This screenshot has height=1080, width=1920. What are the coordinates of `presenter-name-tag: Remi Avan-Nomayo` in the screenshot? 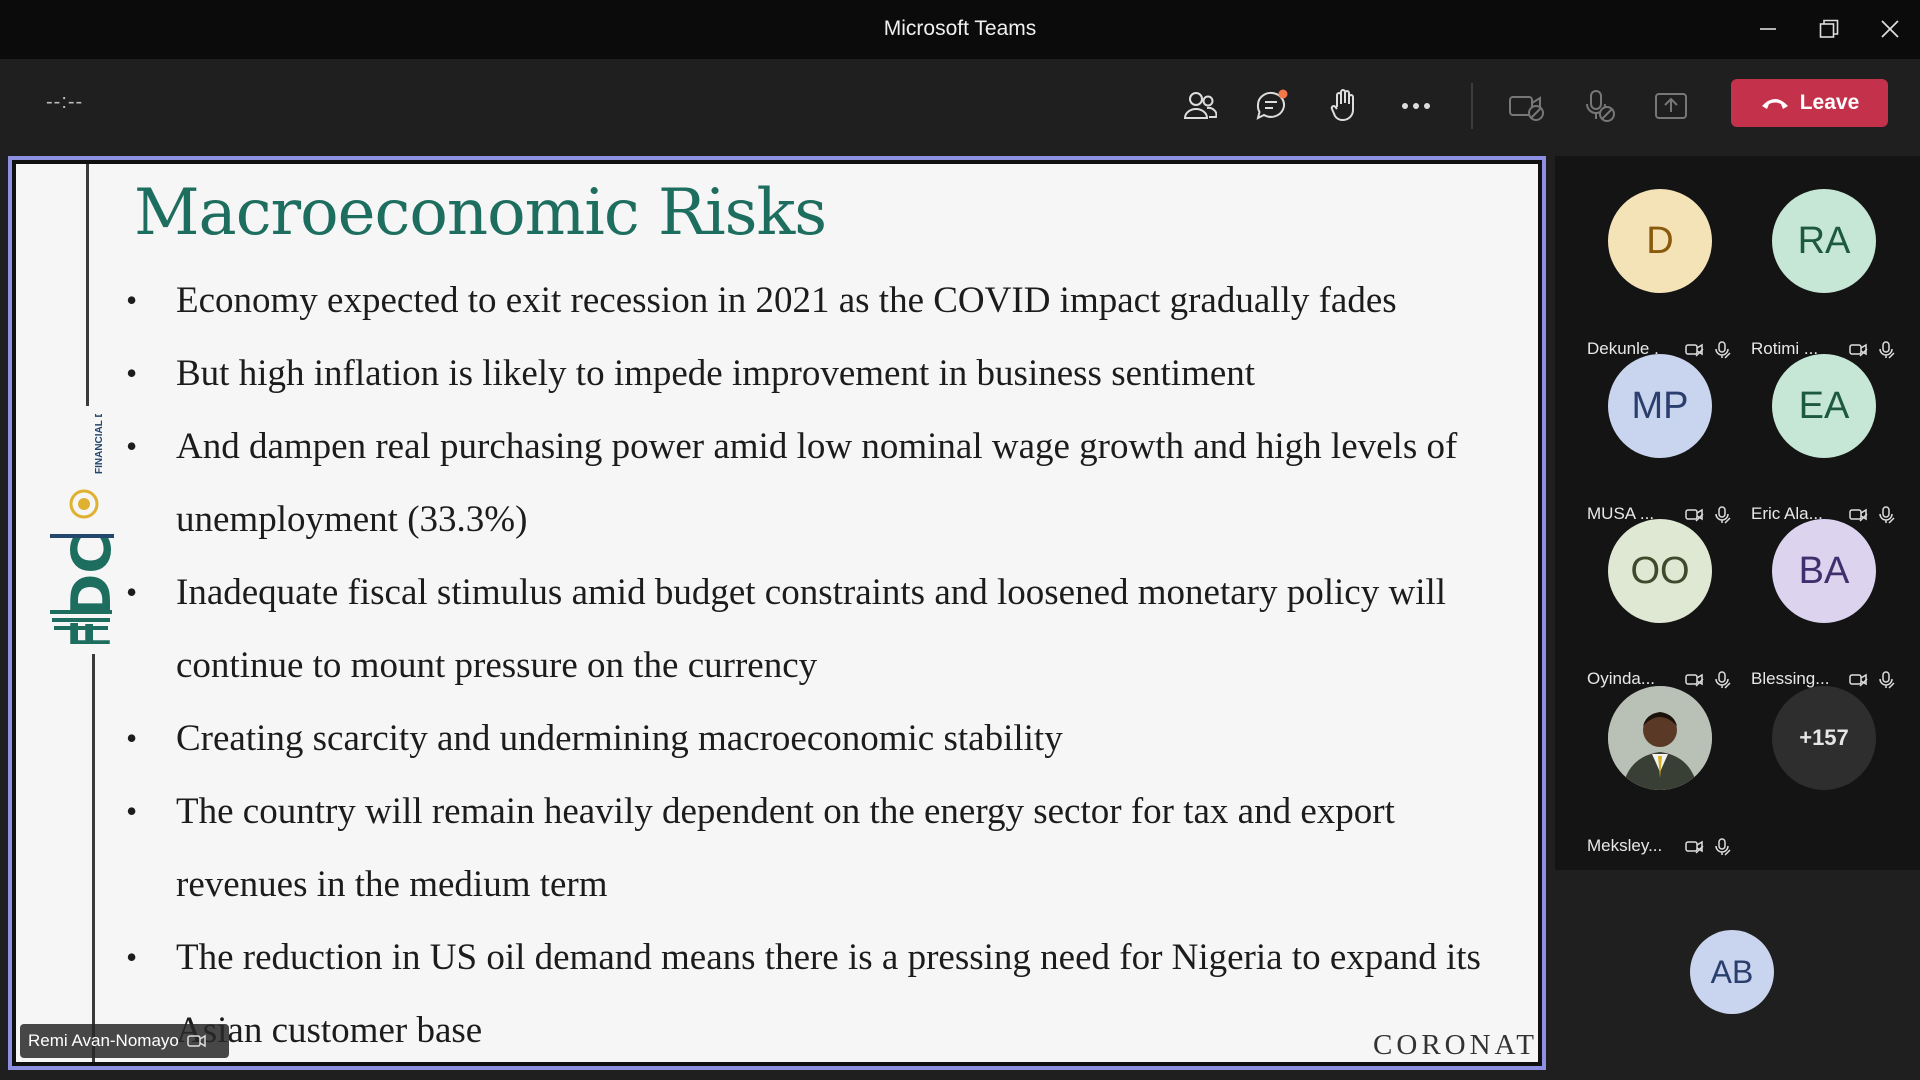 It's located at (124, 1041).